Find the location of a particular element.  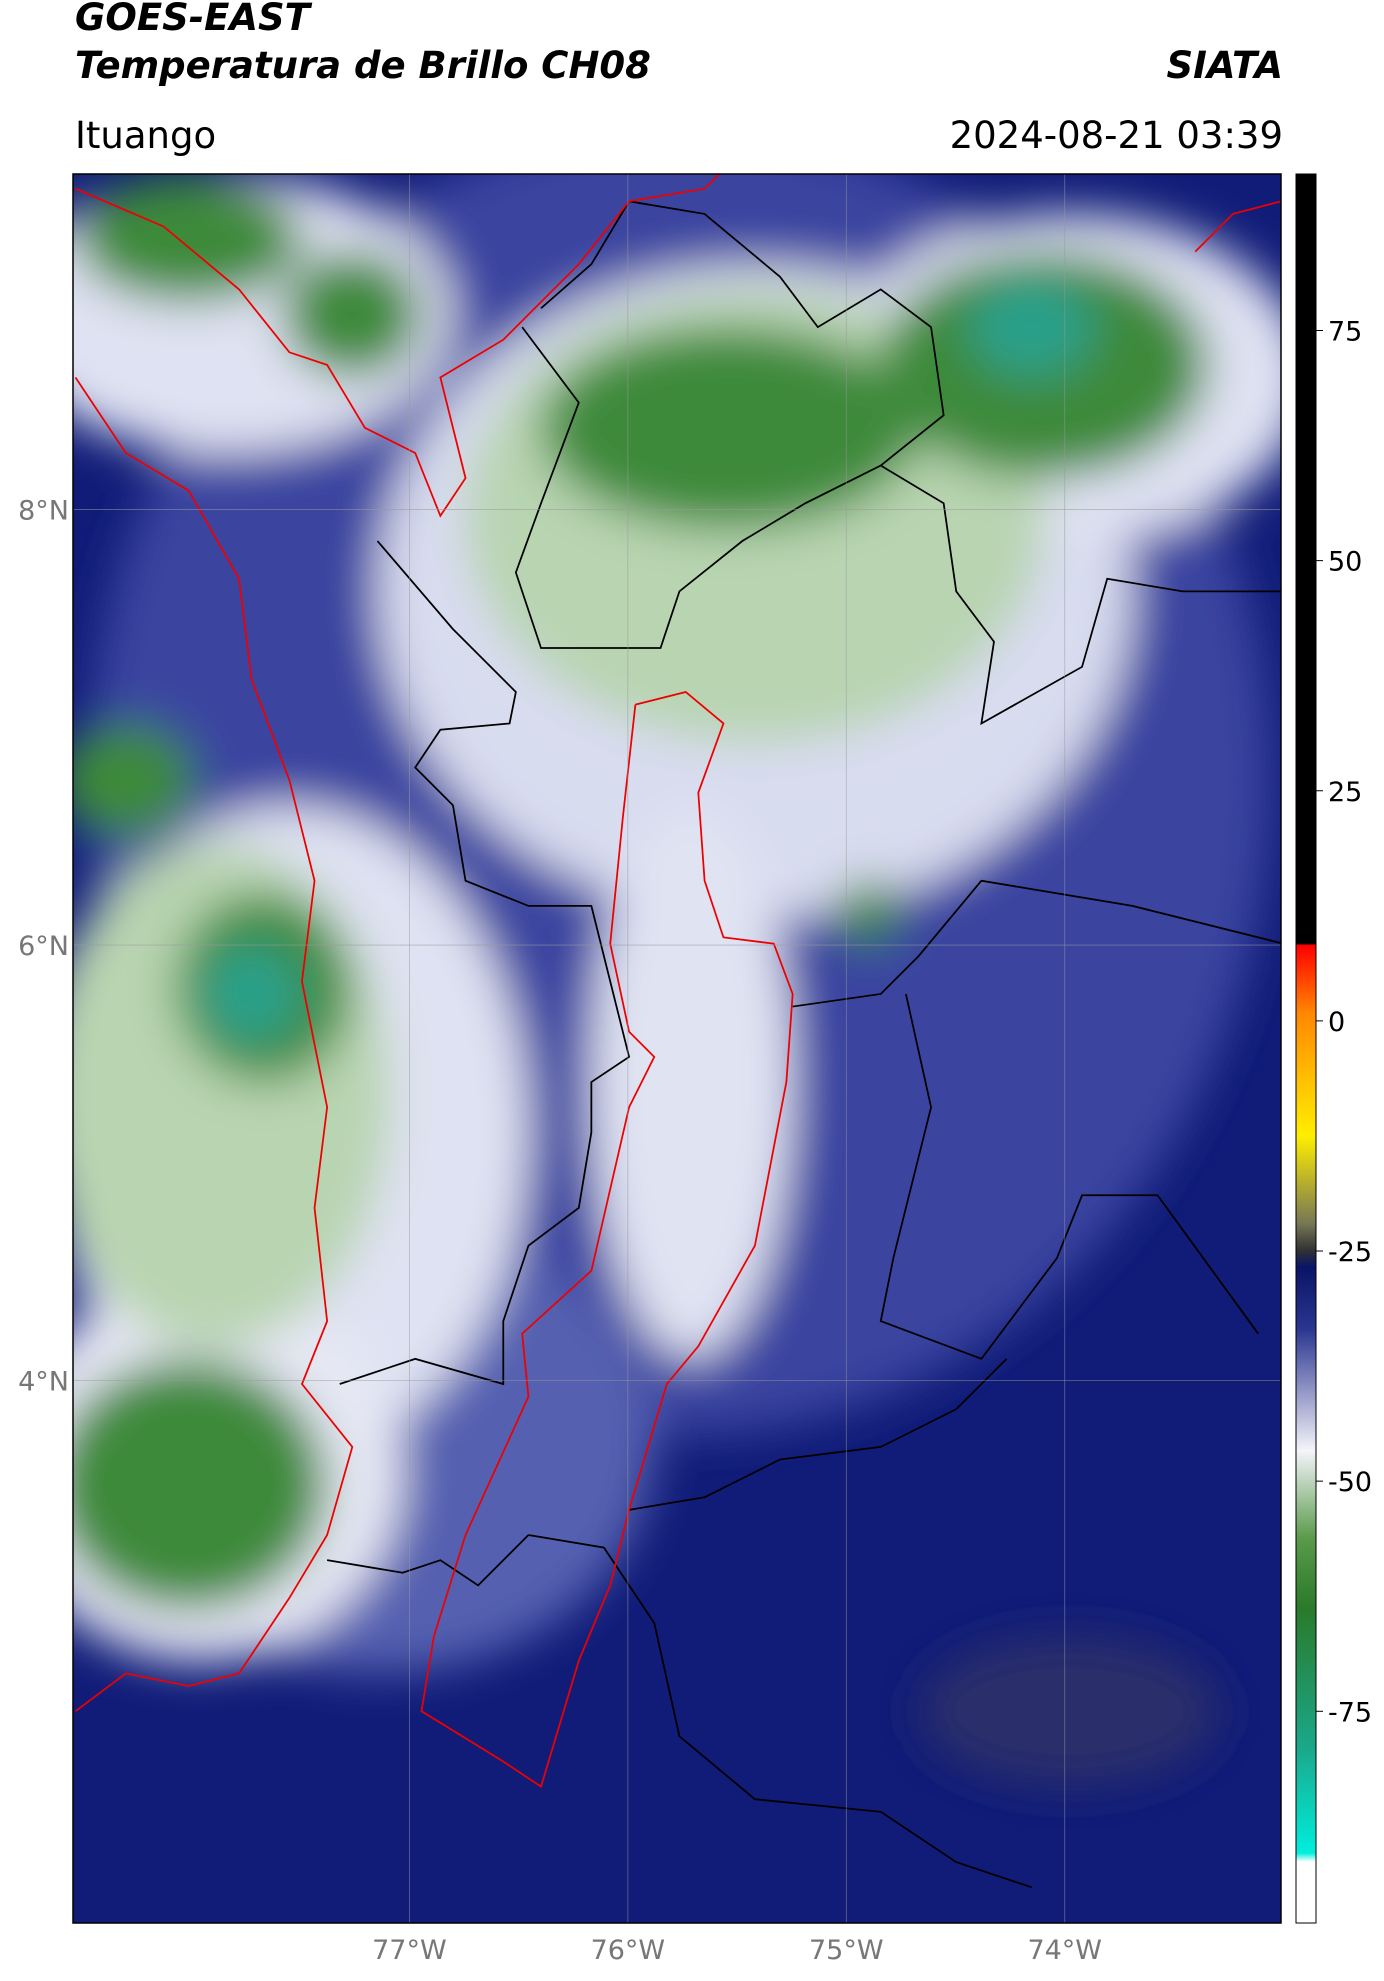

colorbar-tick-label: -50 is located at coordinates (1350, 1482).